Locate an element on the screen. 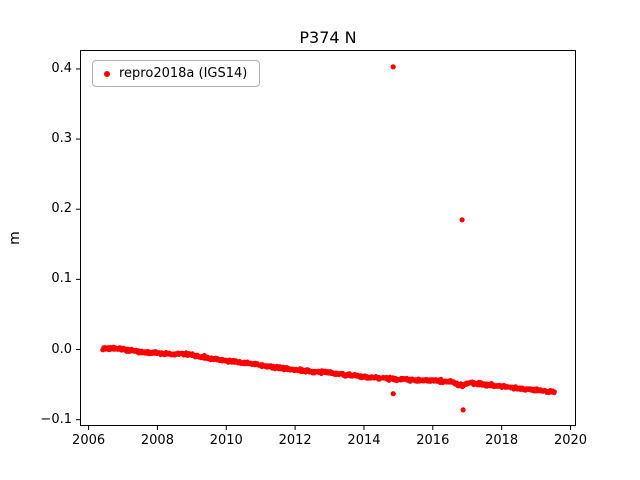 The image size is (640, 480). data-point is located at coordinates (554, 391).